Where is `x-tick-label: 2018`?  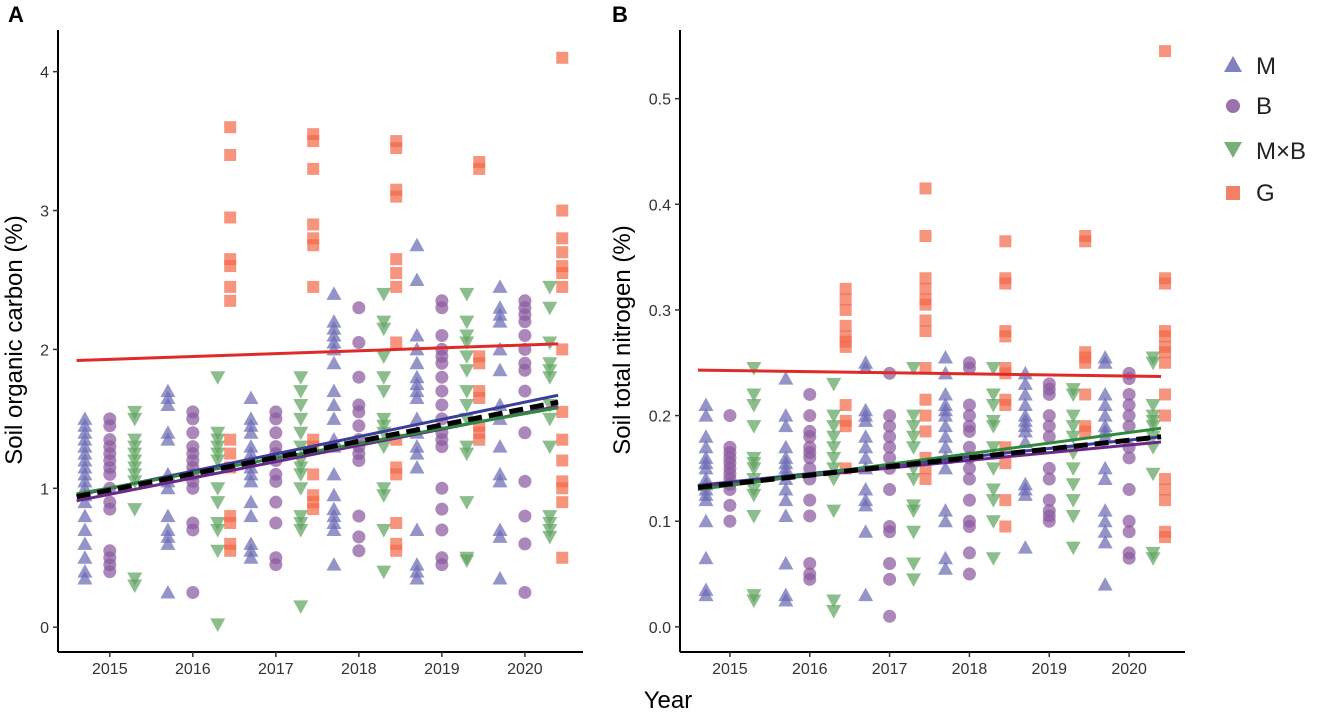 x-tick-label: 2018 is located at coordinates (970, 669).